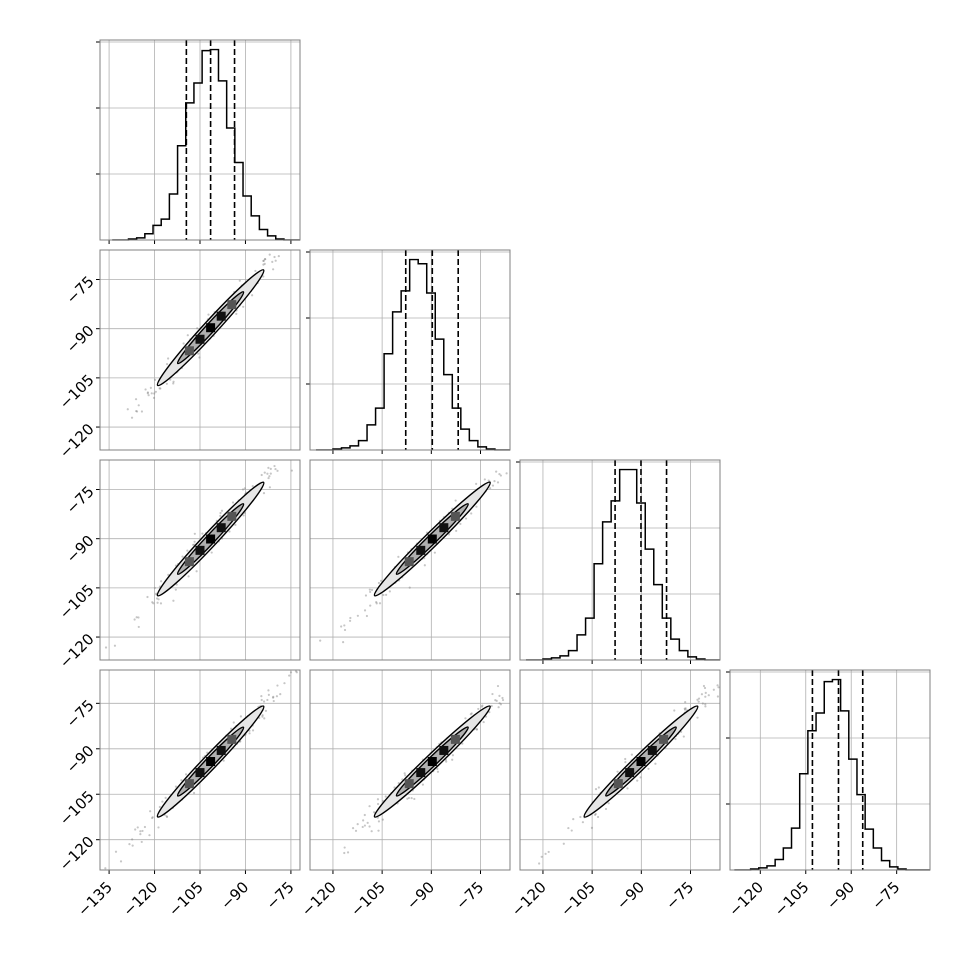  What do you see at coordinates (319, 899) in the screenshot?
I see `x-tick-label: −120` at bounding box center [319, 899].